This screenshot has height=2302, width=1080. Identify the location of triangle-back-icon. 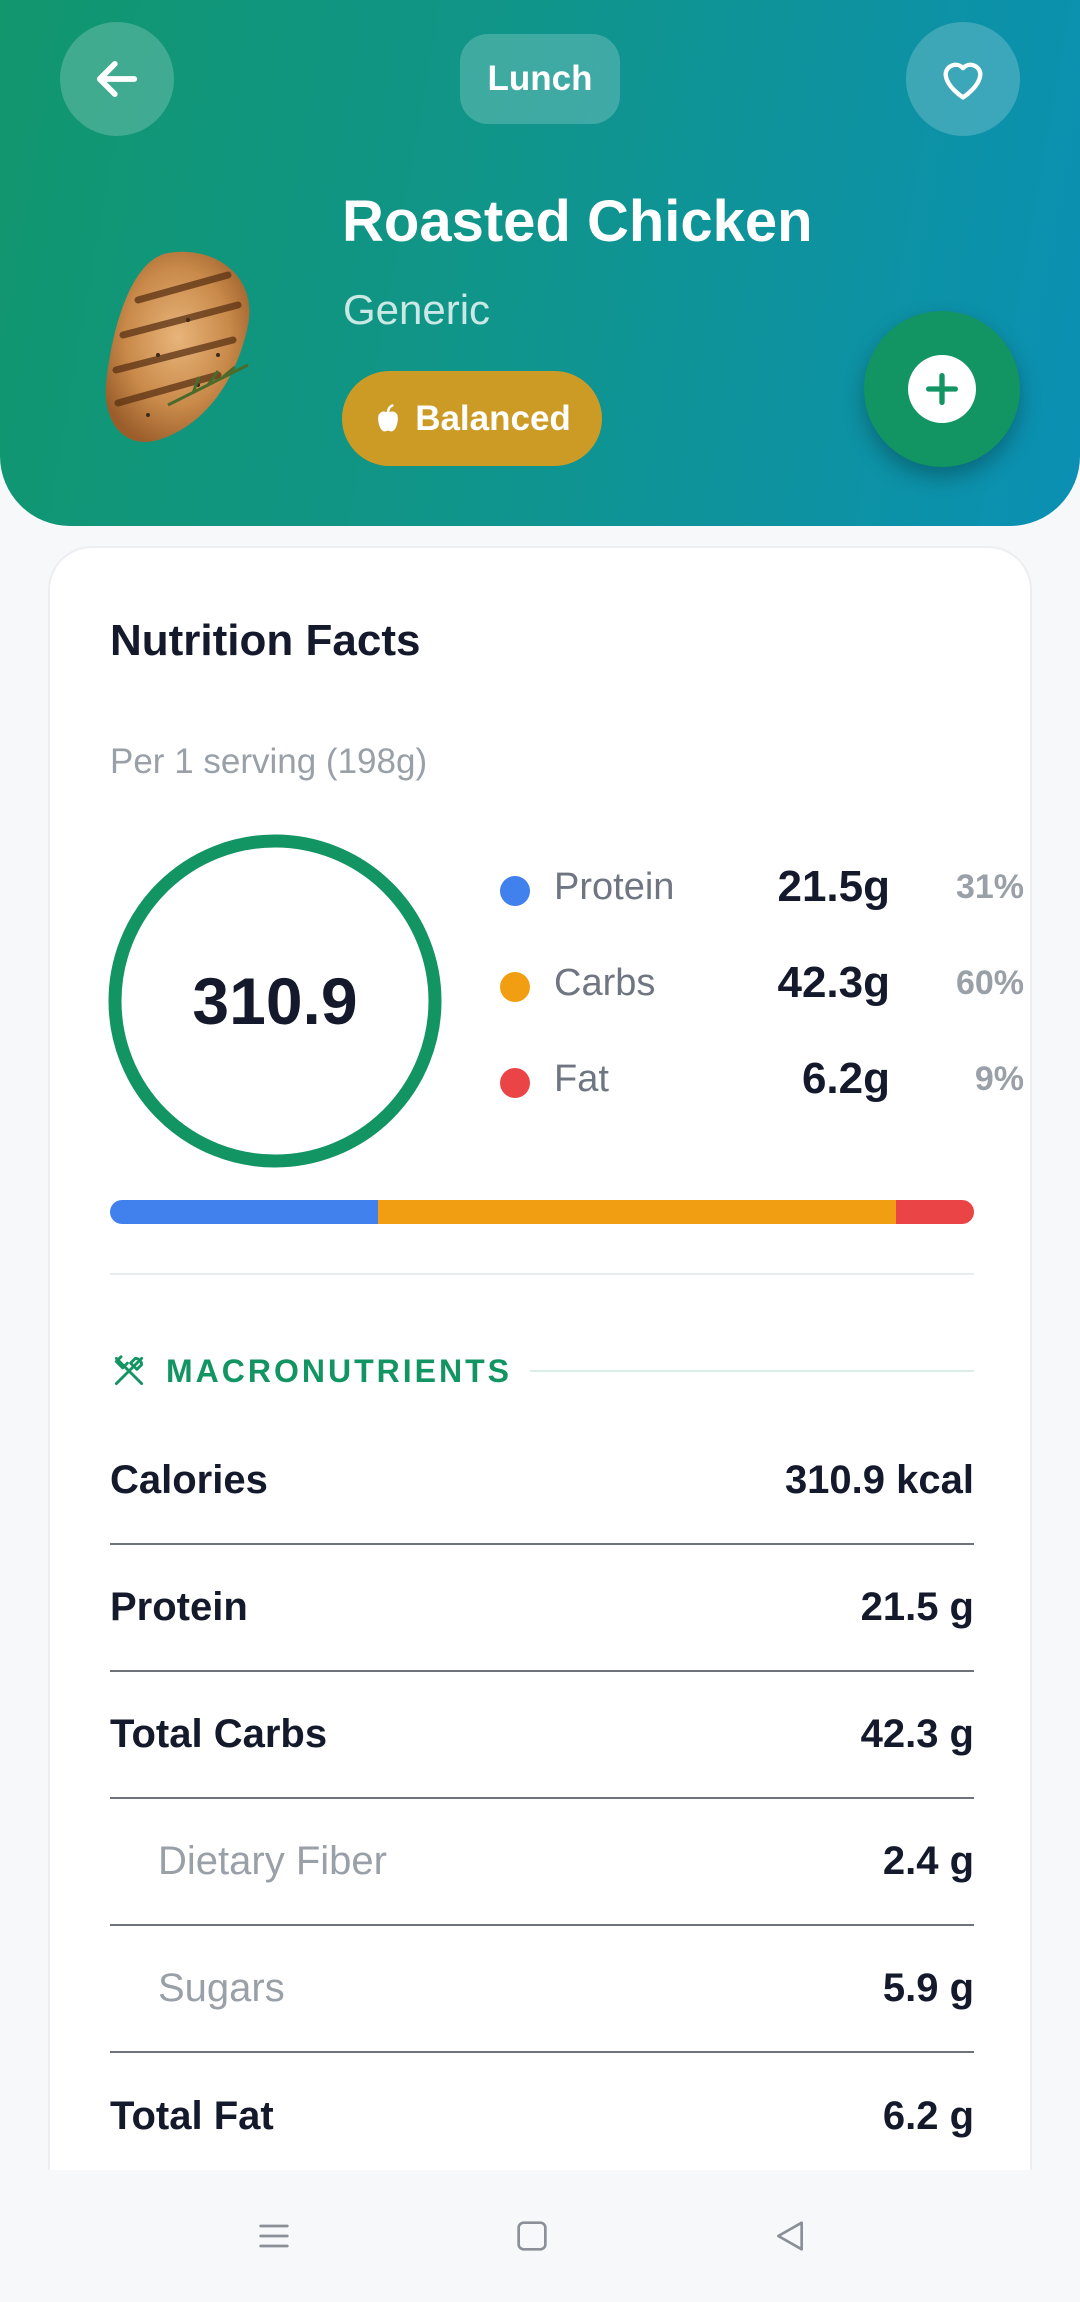
(790, 2236).